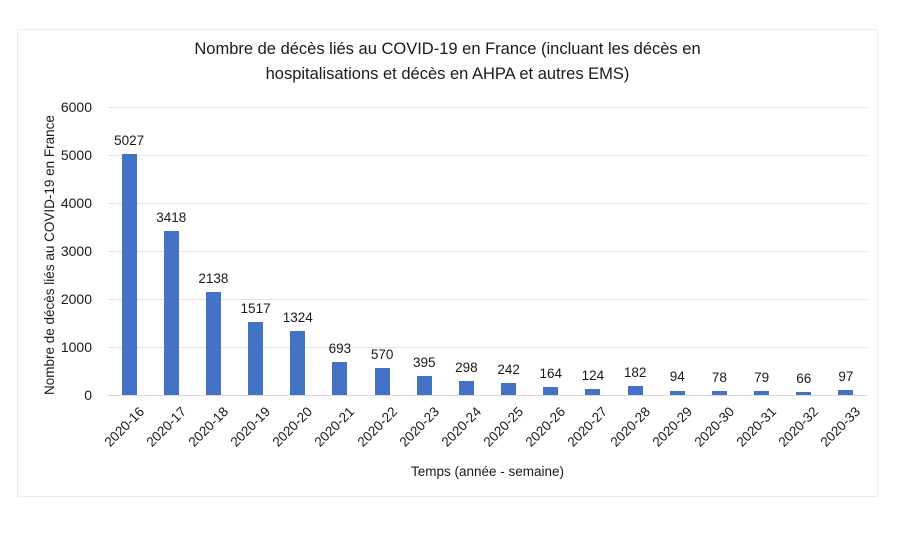 This screenshot has width=900, height=534. I want to click on bar-value-label-2020-23: 395, so click(424, 363).